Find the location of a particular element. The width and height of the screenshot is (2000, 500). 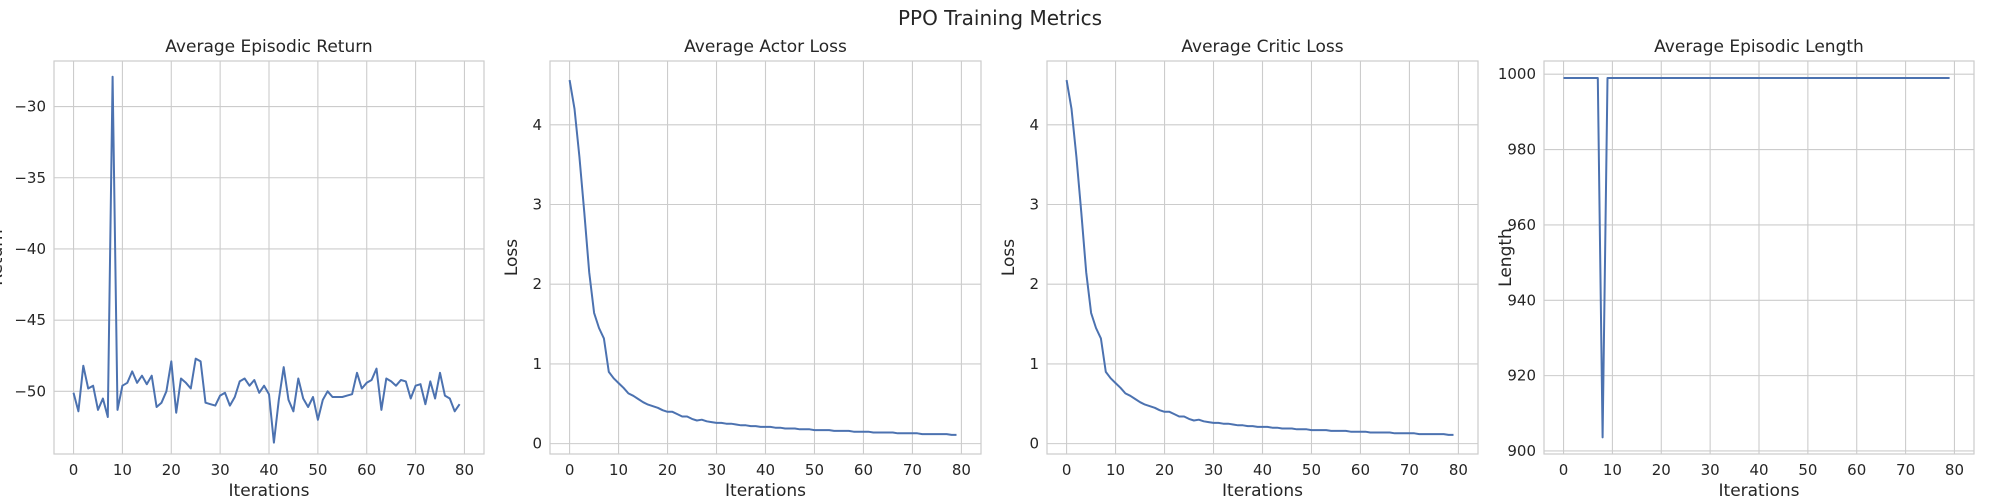

panel-1-y-tick-label: −45 is located at coordinates (30, 320).